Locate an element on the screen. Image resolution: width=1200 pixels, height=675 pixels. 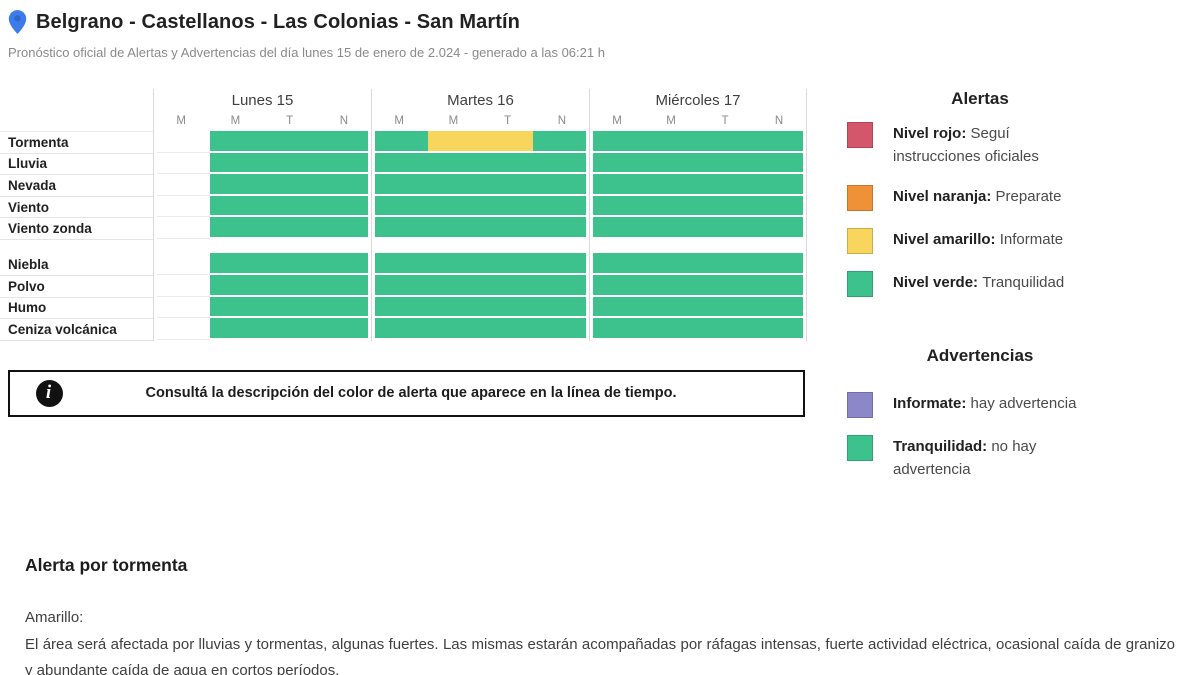
day-column-1: Lunes 15 M M T N is located at coordinates (262, 215).